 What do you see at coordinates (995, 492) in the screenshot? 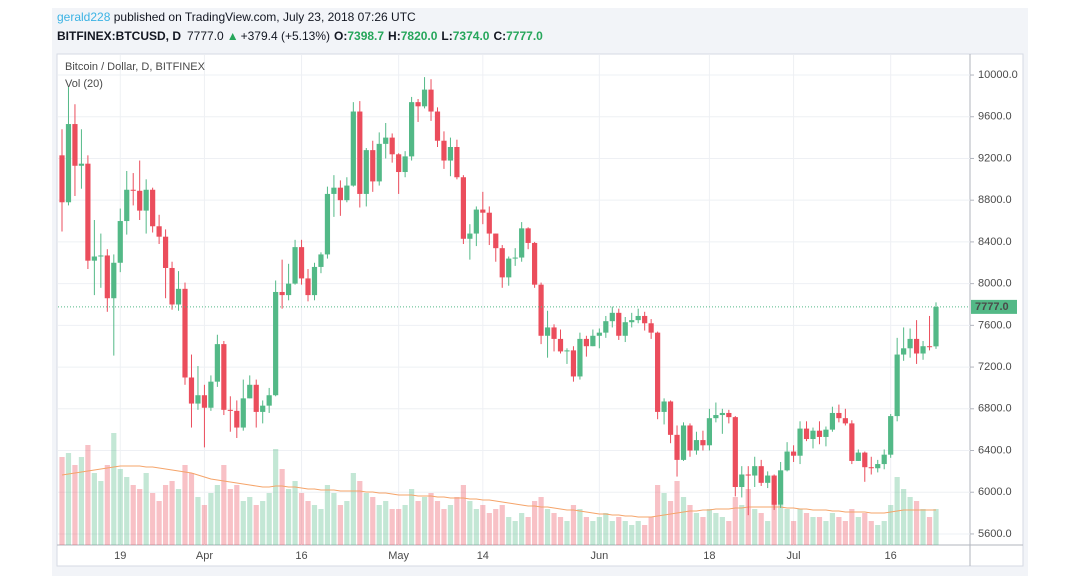
I see `y-tick-label: 6000.0` at bounding box center [995, 492].